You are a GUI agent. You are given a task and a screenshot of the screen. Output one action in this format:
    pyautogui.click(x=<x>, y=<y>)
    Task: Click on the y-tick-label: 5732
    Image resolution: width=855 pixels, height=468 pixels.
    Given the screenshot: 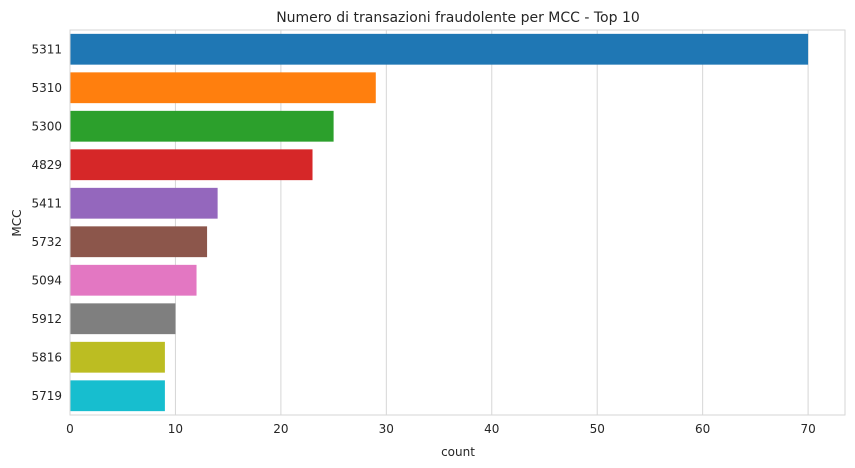 What is the action you would take?
    pyautogui.click(x=46, y=242)
    